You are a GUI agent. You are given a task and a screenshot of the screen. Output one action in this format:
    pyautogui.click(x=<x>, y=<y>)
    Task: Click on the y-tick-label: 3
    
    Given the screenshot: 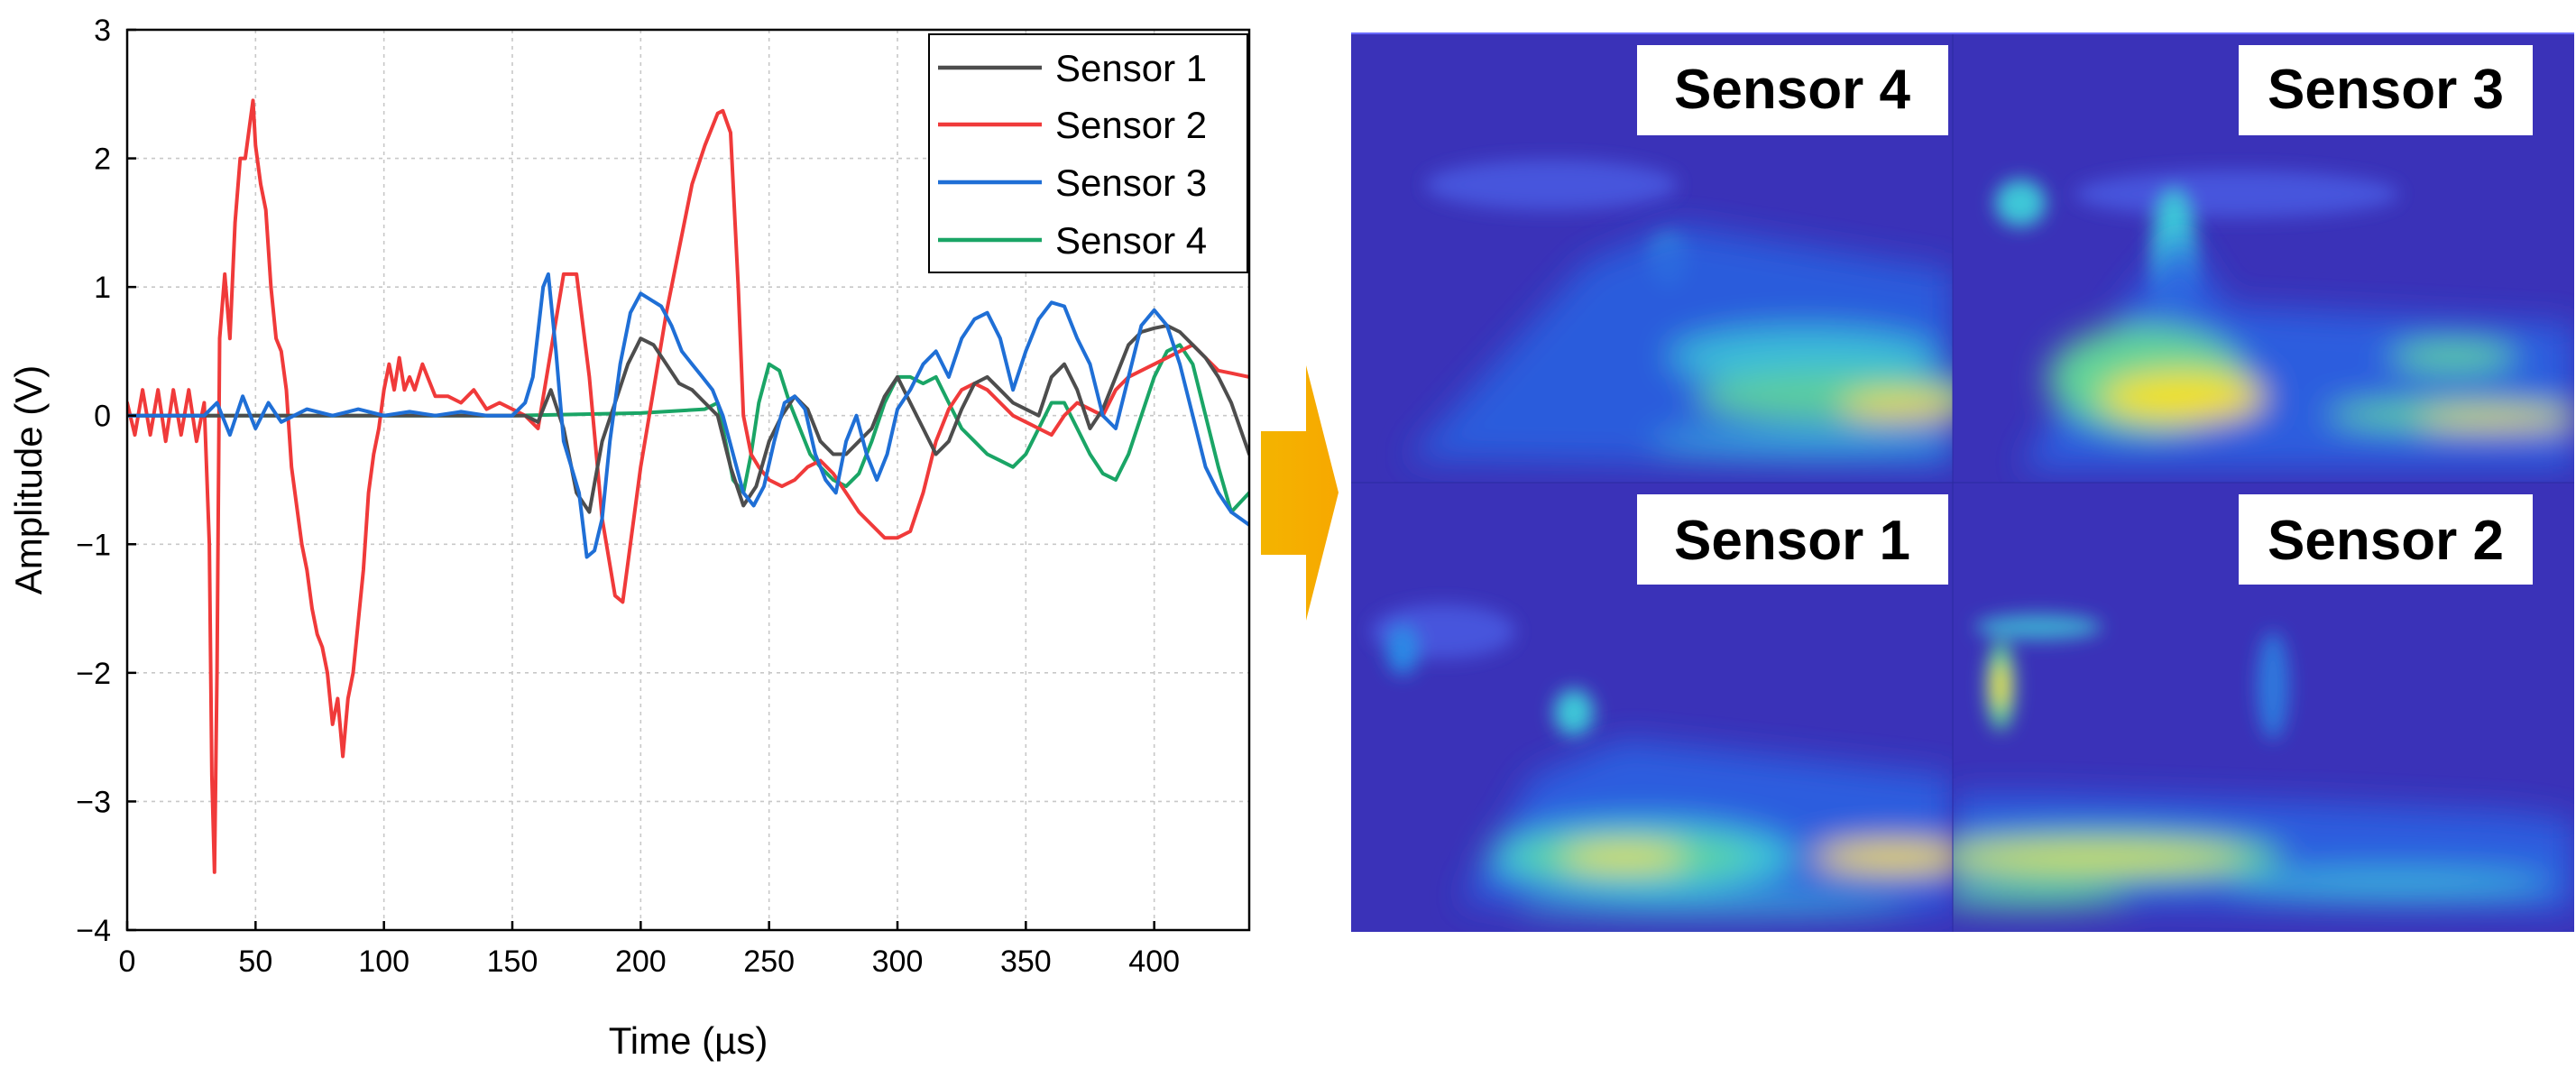 What is the action you would take?
    pyautogui.click(x=103, y=31)
    